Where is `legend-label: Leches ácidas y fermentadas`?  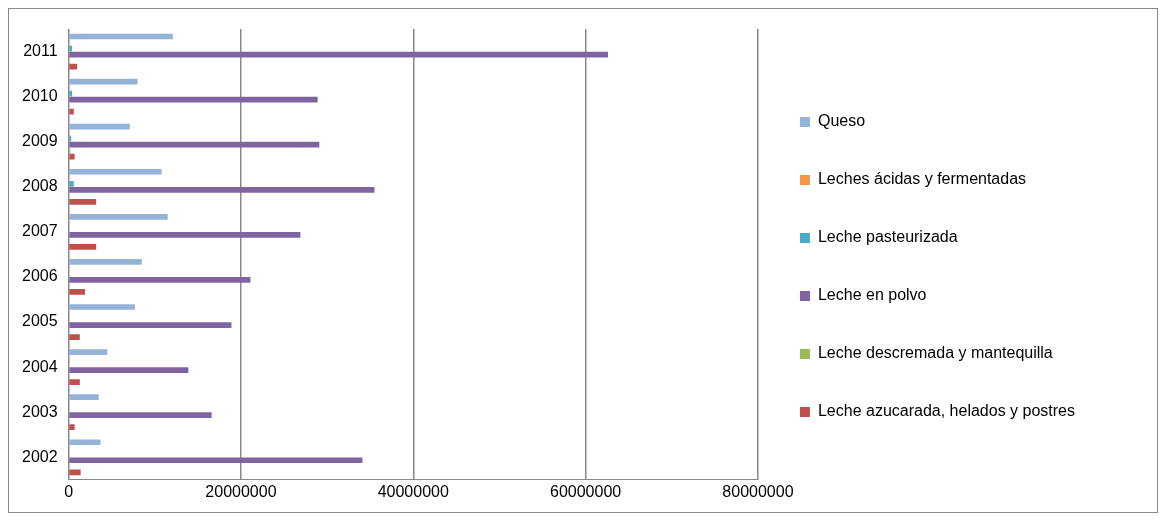
legend-label: Leches ácidas y fermentadas is located at coordinates (922, 179).